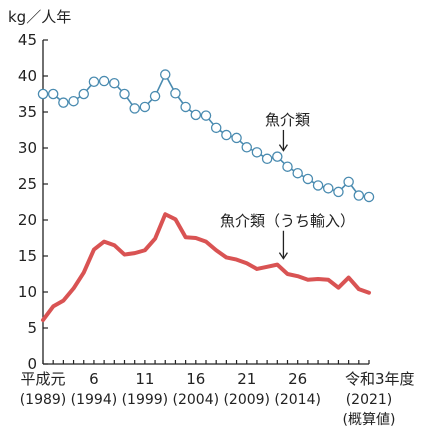 This screenshot has height=437, width=433. What do you see at coordinates (297, 379) in the screenshot?
I see `x-tick-label: 26` at bounding box center [297, 379].